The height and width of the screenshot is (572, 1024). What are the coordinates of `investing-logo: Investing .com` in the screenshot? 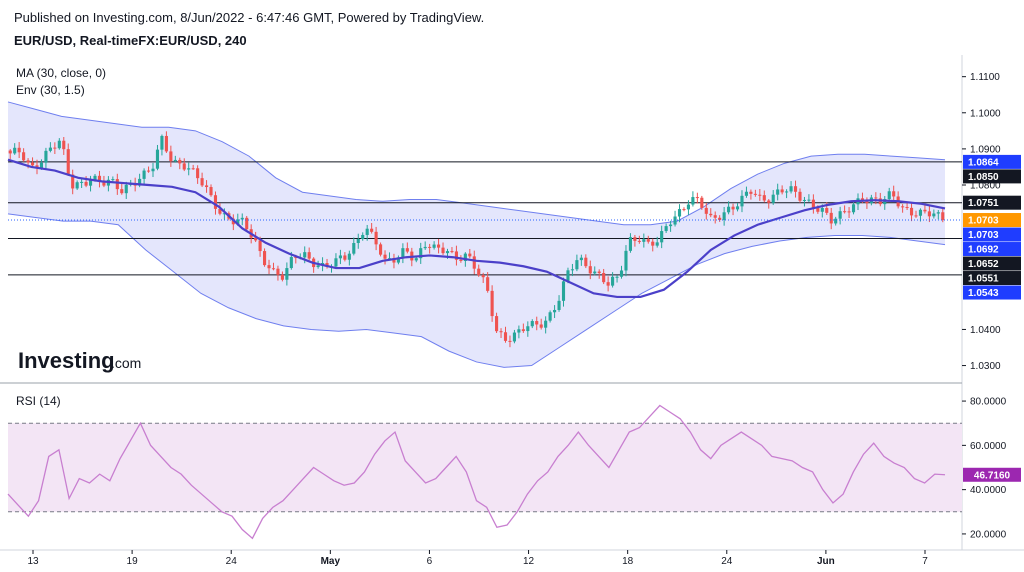 It's located at (79, 360).